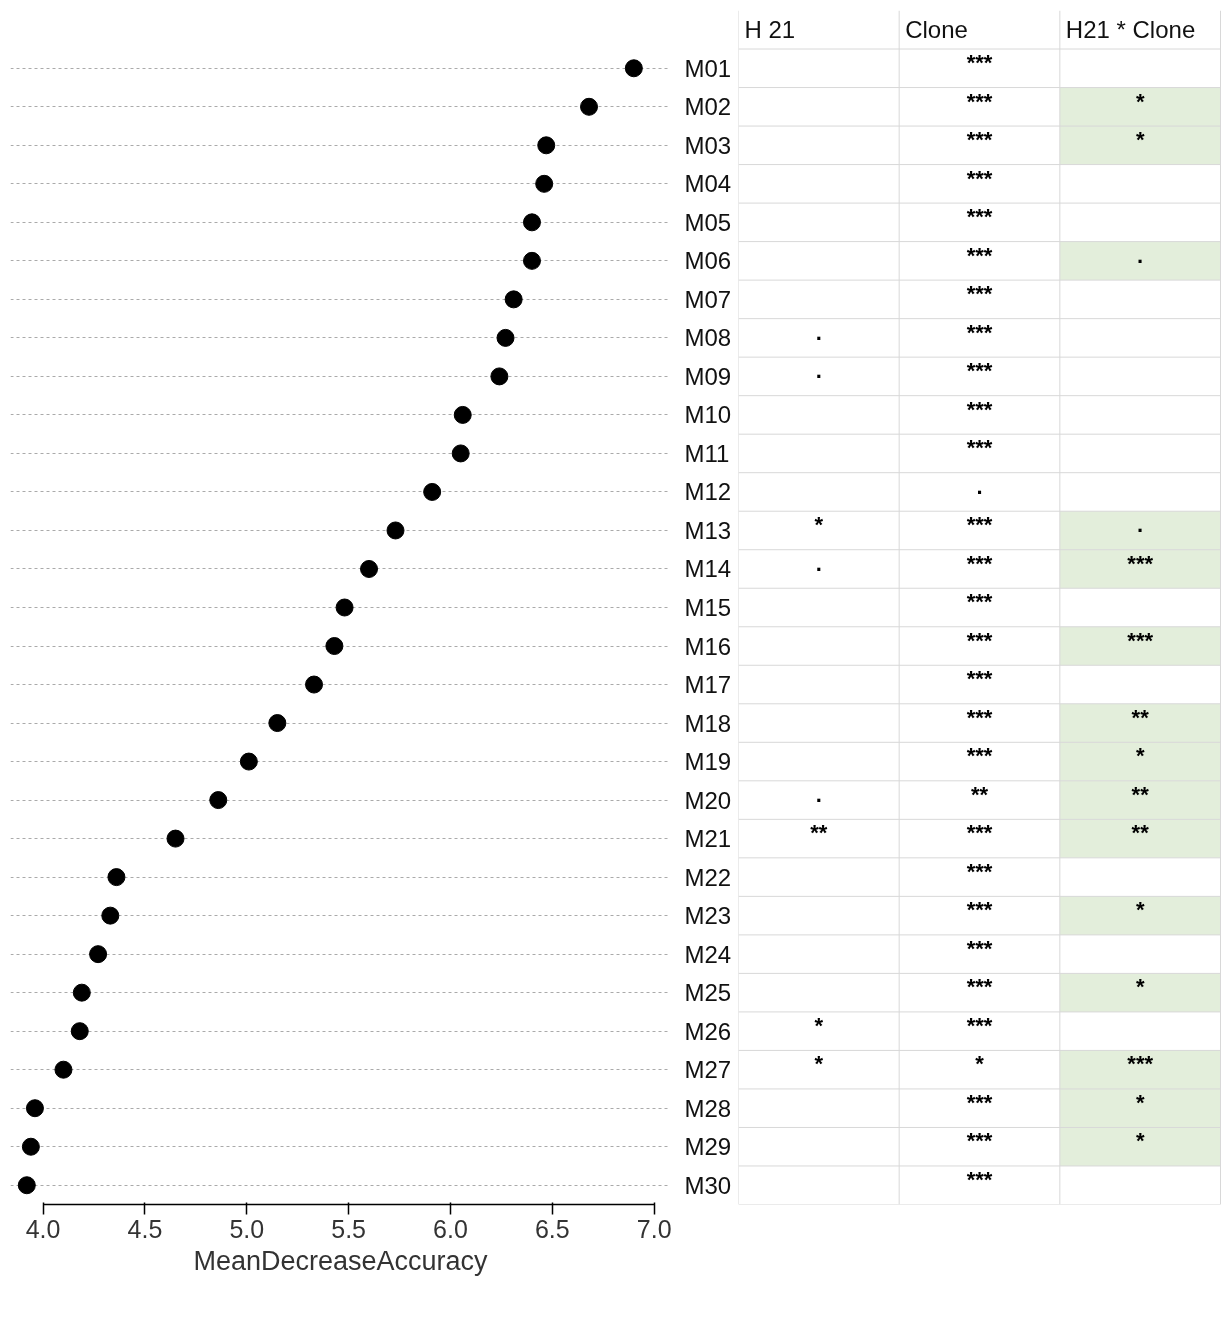 This screenshot has width=1229, height=1331. Describe the element at coordinates (145, 1228) in the screenshot. I see `x-tick-label: 4.5` at that location.